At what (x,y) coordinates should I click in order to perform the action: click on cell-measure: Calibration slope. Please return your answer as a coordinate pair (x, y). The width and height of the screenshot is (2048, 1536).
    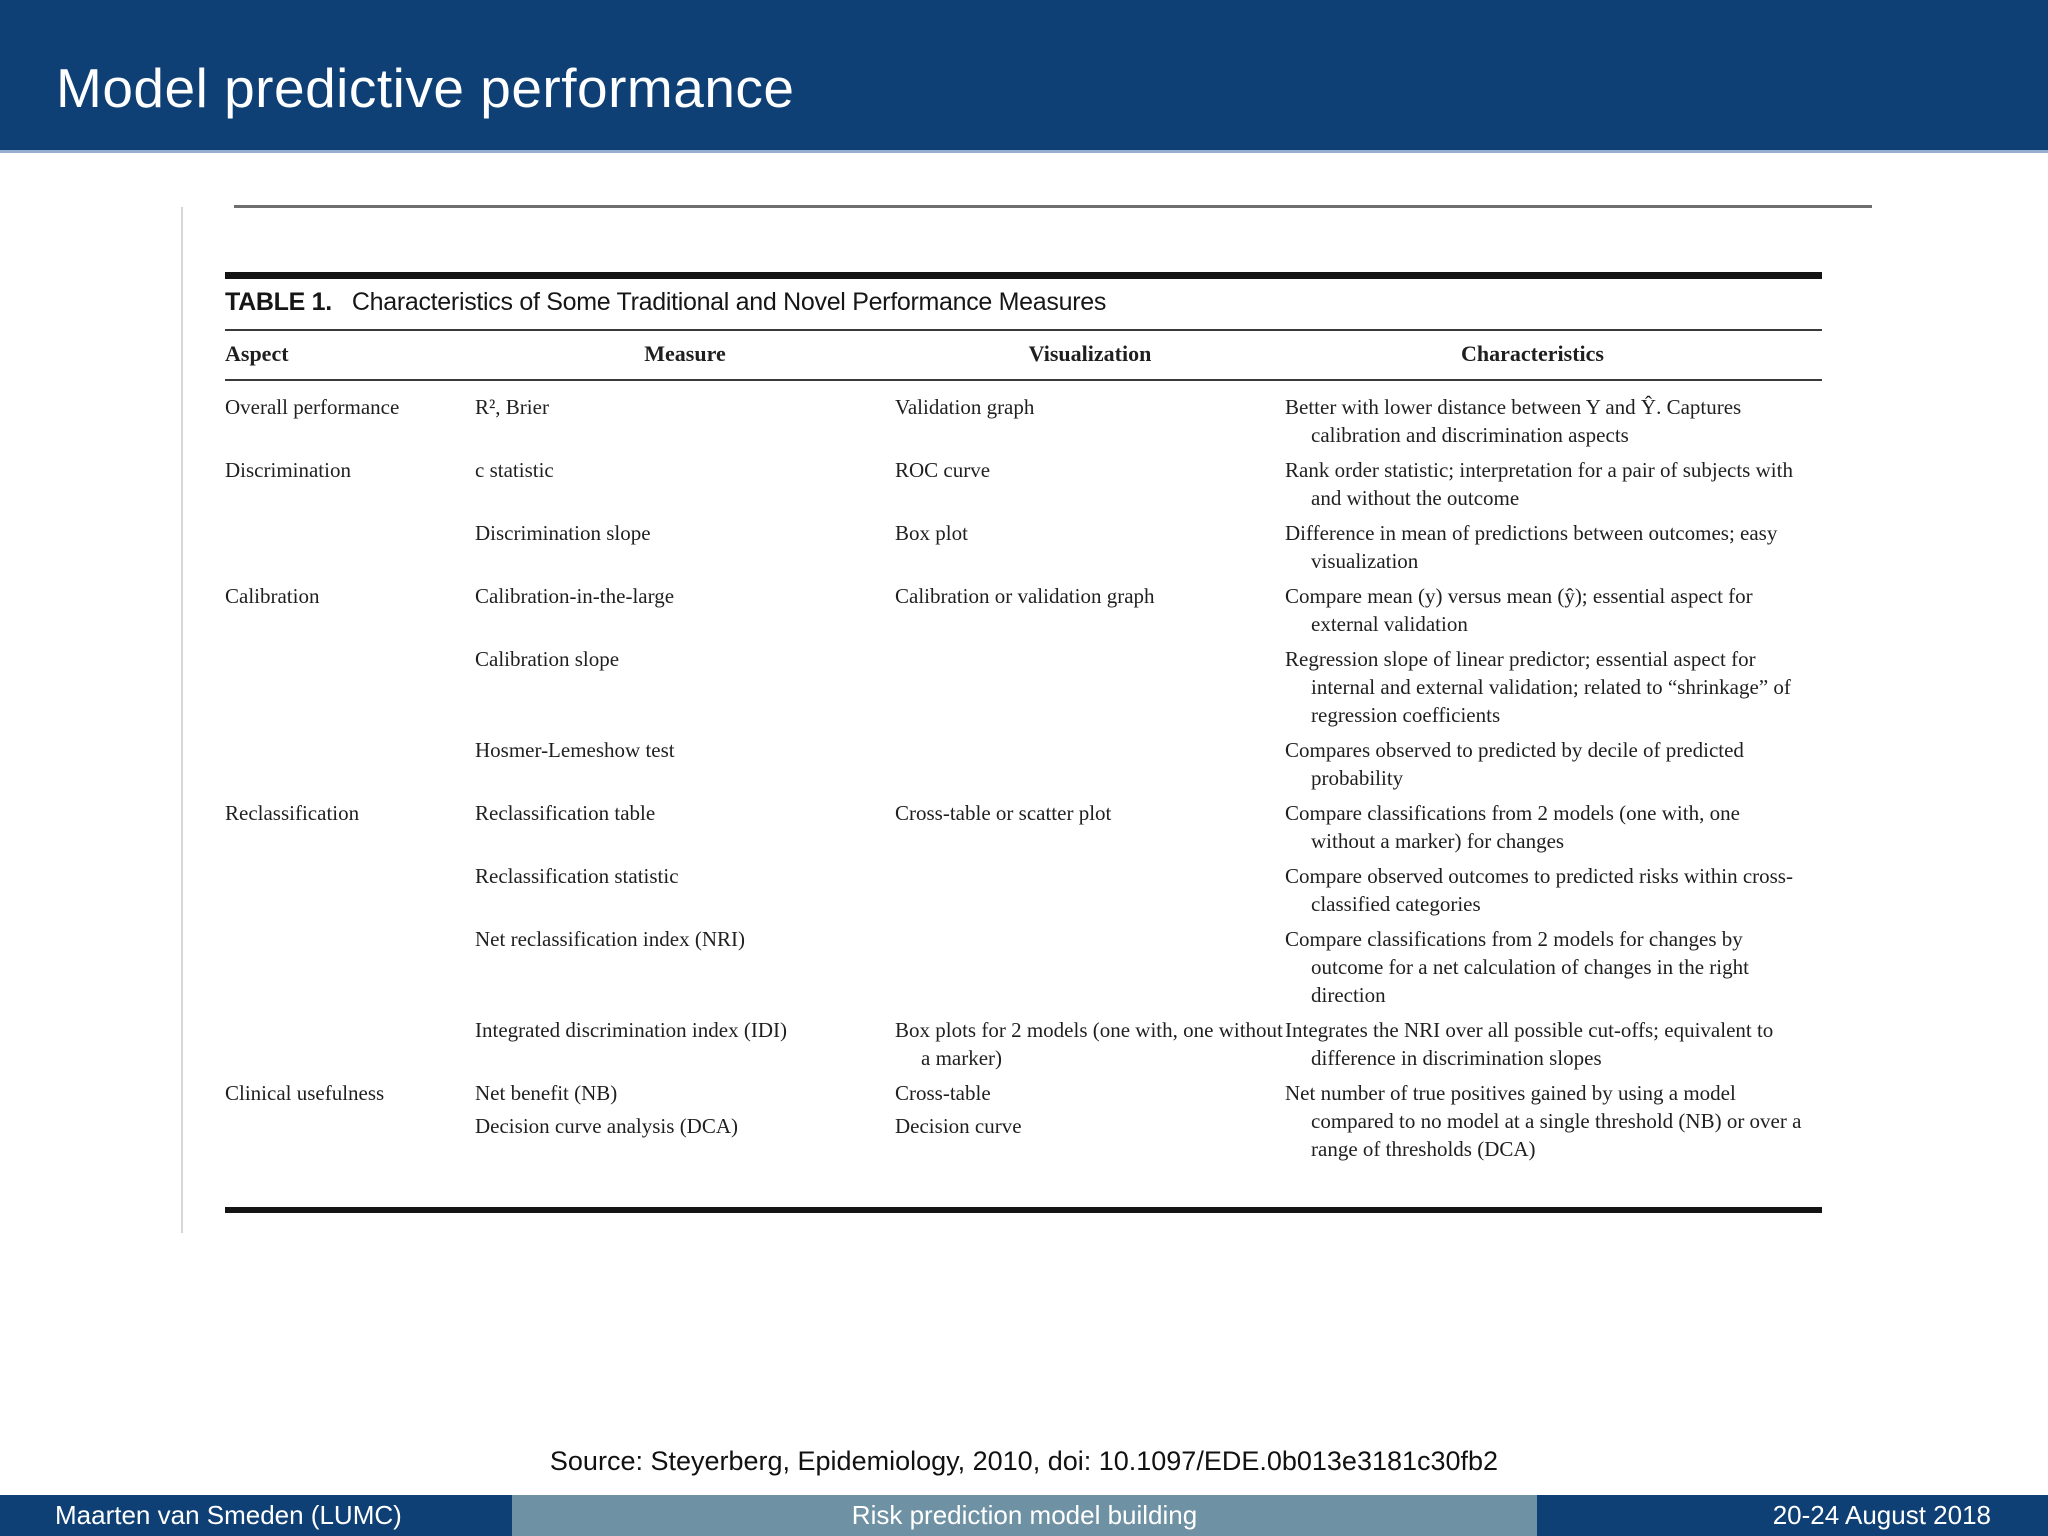
    Looking at the image, I should click on (685, 687).